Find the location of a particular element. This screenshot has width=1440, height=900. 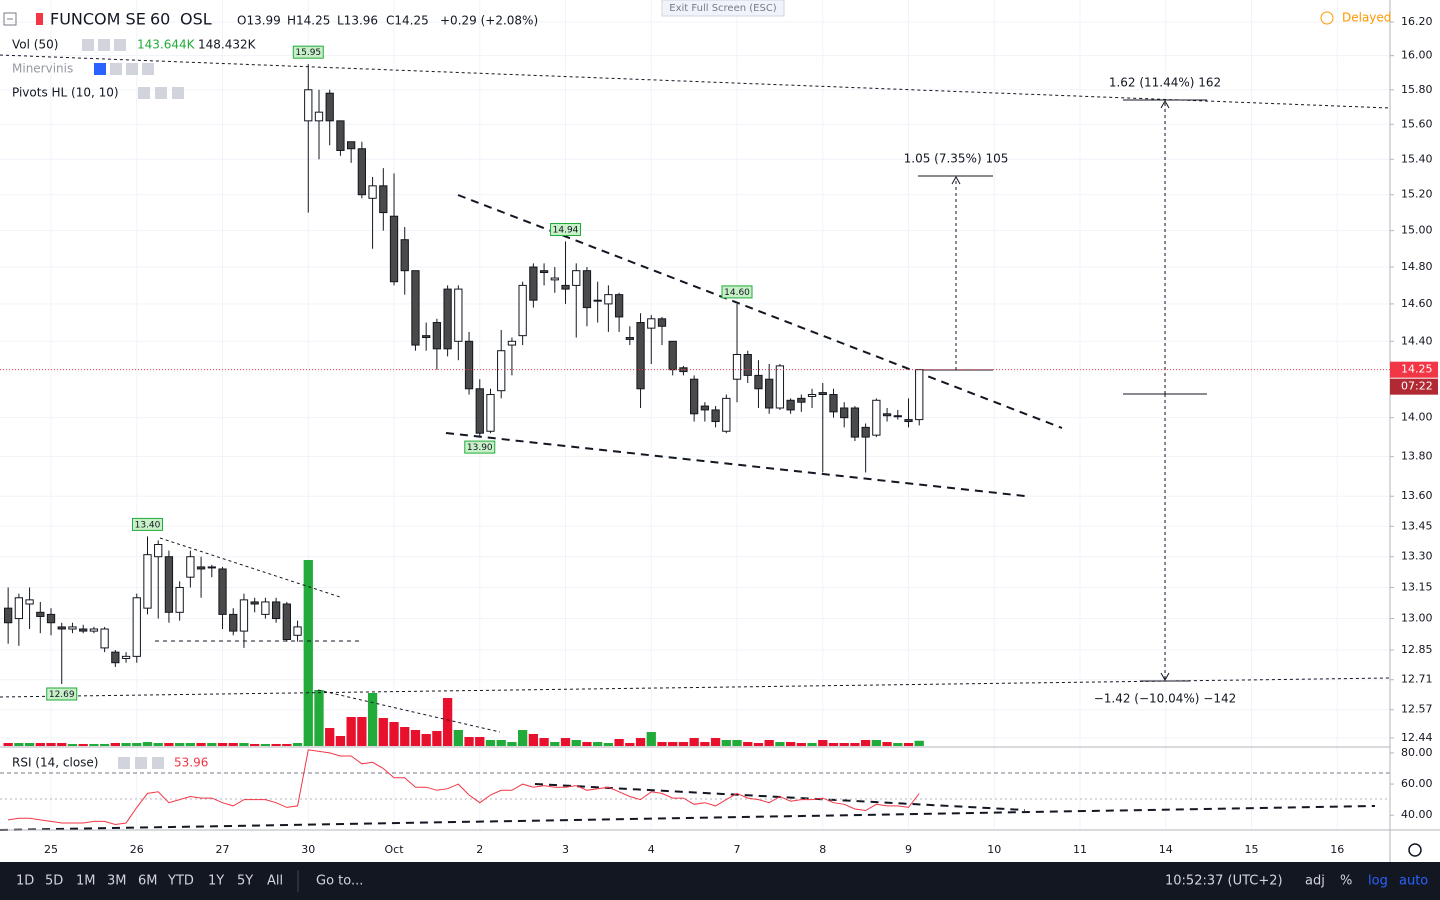

indicator-name: Pivots HL (10, 10) is located at coordinates (65, 93).